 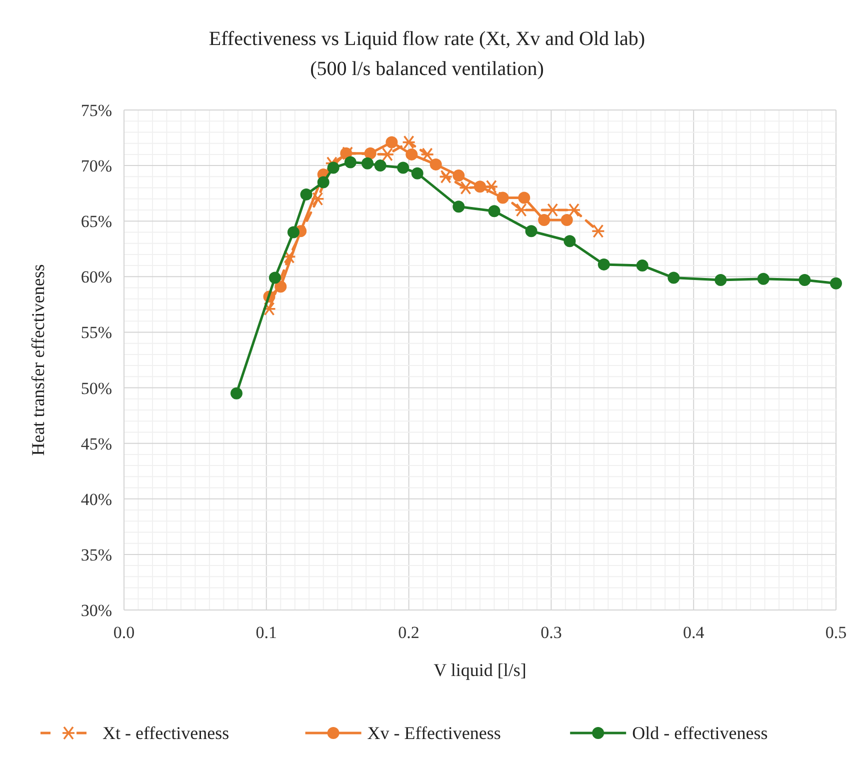 I want to click on y-tick-label: 50%, so click(x=96, y=388).